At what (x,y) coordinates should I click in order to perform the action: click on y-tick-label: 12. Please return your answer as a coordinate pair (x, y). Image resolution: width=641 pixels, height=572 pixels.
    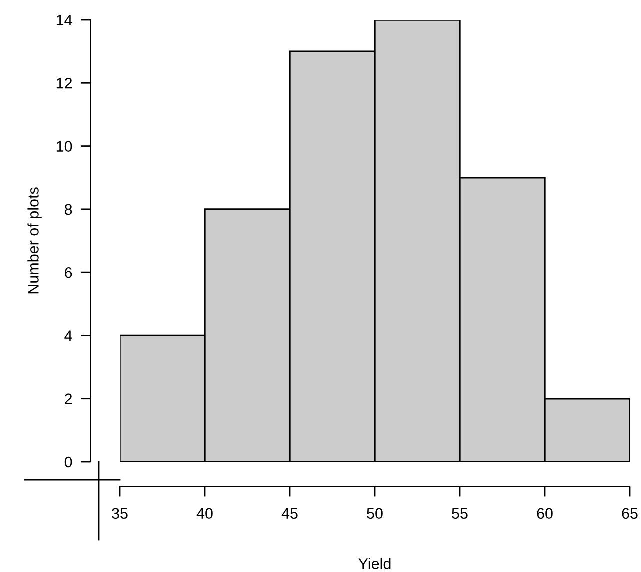
    Looking at the image, I should click on (64, 83).